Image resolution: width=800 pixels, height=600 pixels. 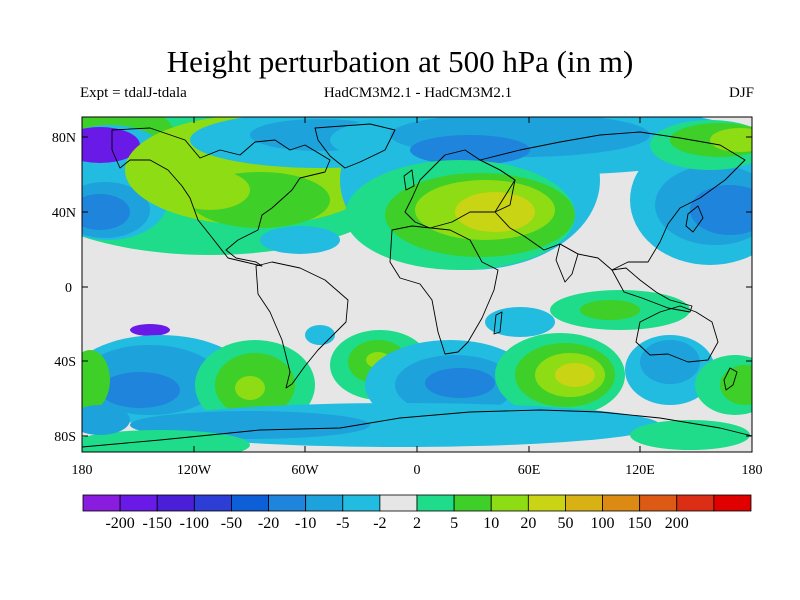 What do you see at coordinates (379, 523) in the screenshot?
I see `colorbar-label: -2` at bounding box center [379, 523].